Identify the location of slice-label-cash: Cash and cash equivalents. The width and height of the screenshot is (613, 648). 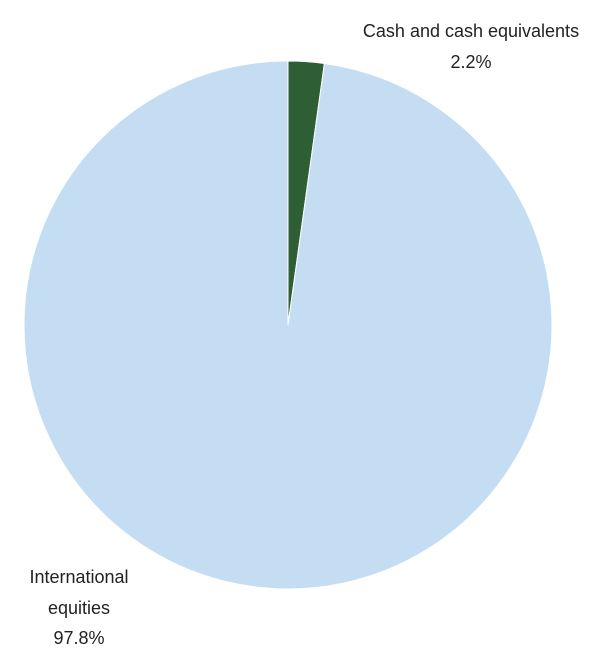
(471, 31).